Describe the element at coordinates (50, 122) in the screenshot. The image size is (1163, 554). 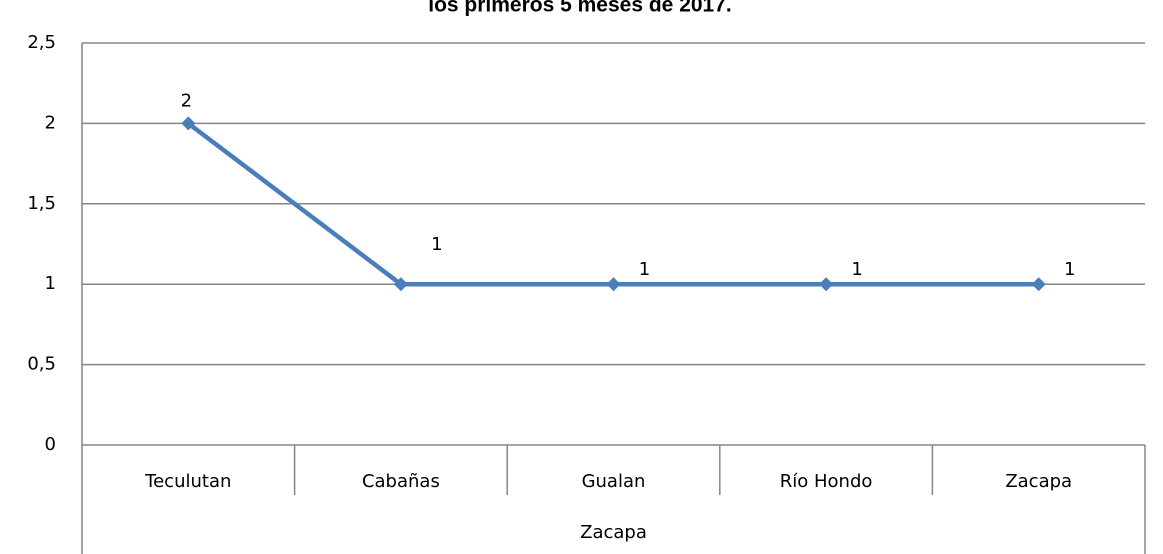
I see `y-tick-label: 2` at that location.